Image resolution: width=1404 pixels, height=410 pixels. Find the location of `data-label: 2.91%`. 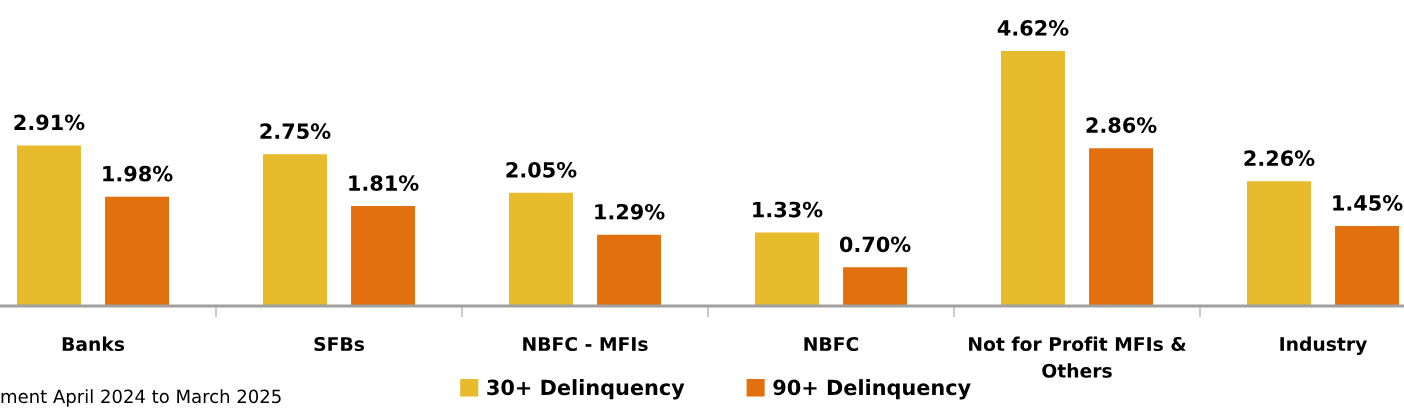

data-label: 2.91% is located at coordinates (49, 122).